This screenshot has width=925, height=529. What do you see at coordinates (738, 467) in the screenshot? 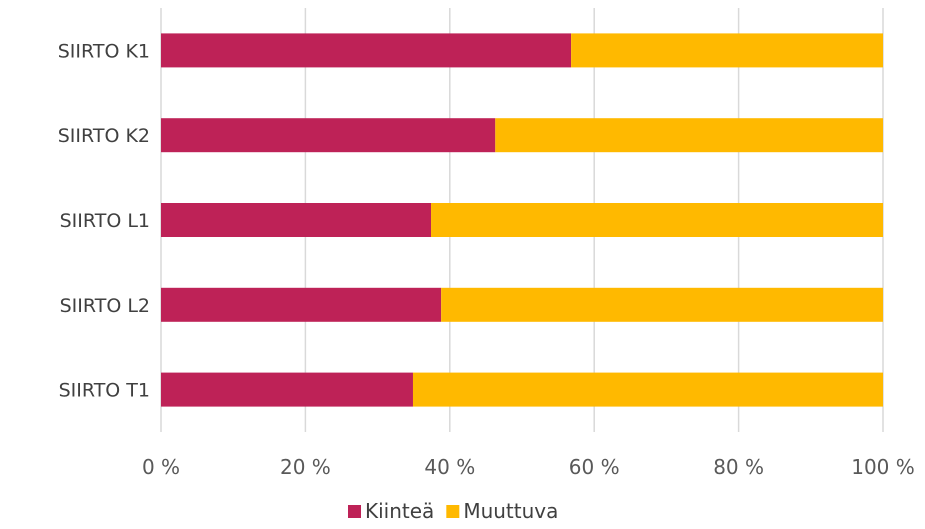
I see `x-tick-label: 80 %` at bounding box center [738, 467].